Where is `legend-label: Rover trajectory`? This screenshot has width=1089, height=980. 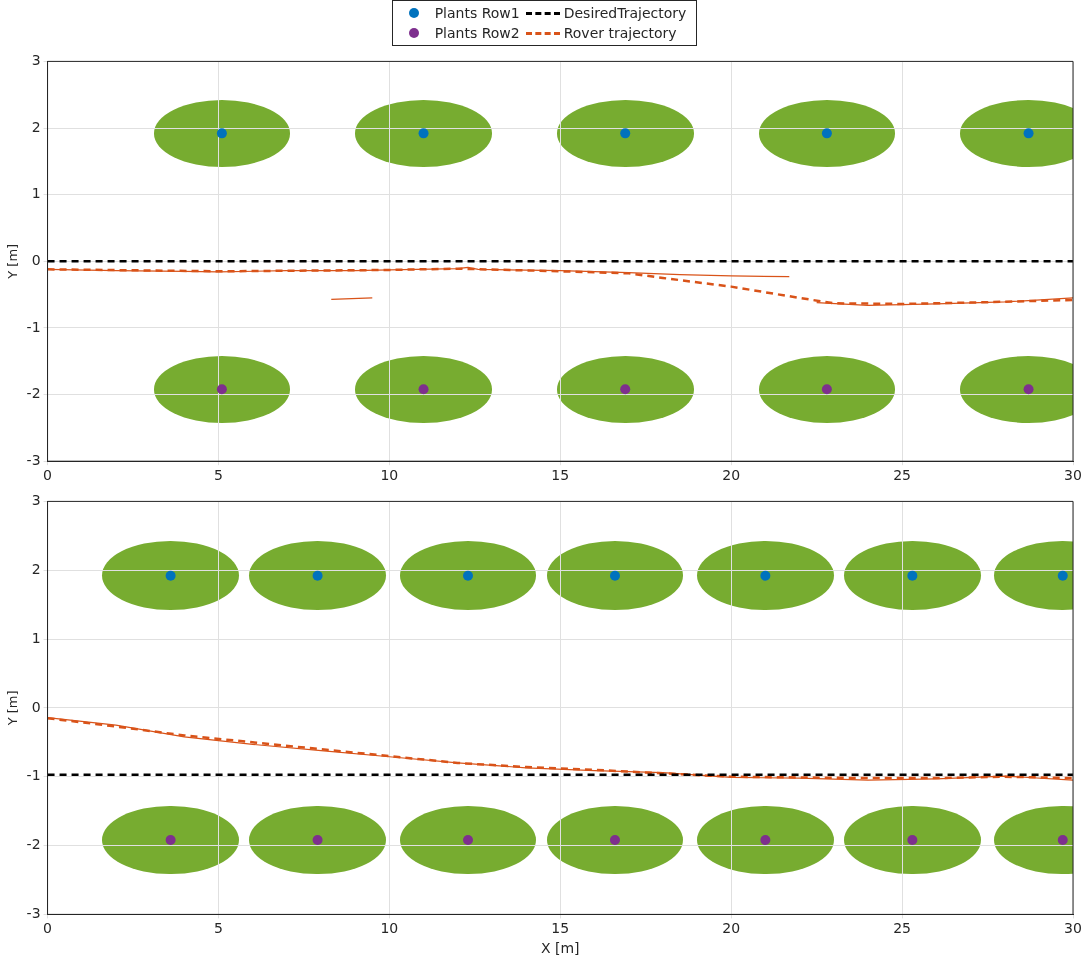
legend-label: Rover trajectory is located at coordinates (620, 33).